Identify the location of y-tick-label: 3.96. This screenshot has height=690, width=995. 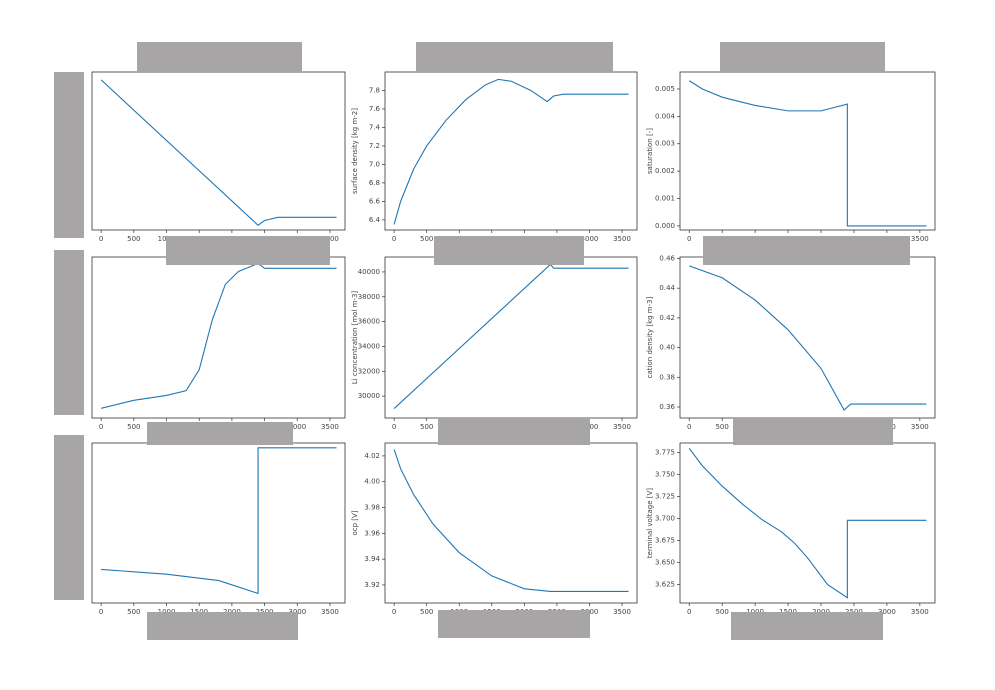
(372, 533).